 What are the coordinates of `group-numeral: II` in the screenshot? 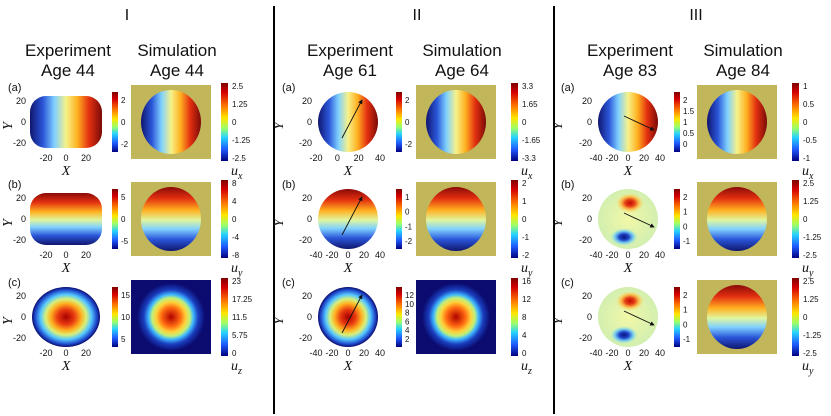 It's located at (417, 15).